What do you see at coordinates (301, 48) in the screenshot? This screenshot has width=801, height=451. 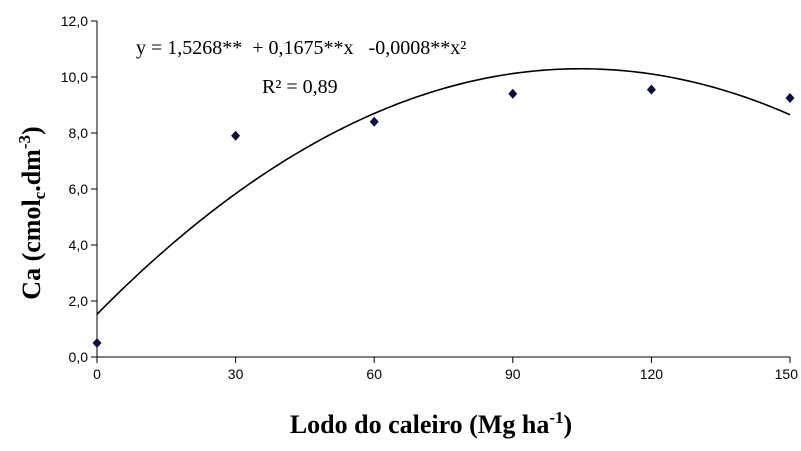 I see `regression-equation: y = 1,5268** + 0,1675**x -0,0008**x²` at bounding box center [301, 48].